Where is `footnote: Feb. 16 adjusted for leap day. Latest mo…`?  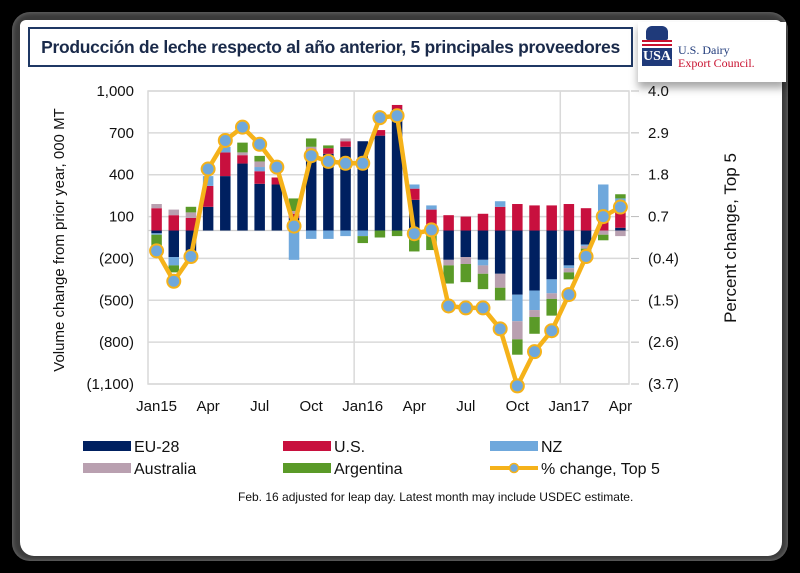 footnote: Feb. 16 adjusted for leap day. Latest mo… is located at coordinates (436, 497).